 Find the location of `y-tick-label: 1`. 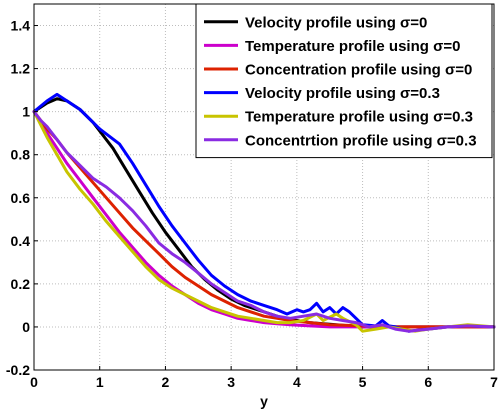

y-tick-label: 1 is located at coordinates (26, 112).